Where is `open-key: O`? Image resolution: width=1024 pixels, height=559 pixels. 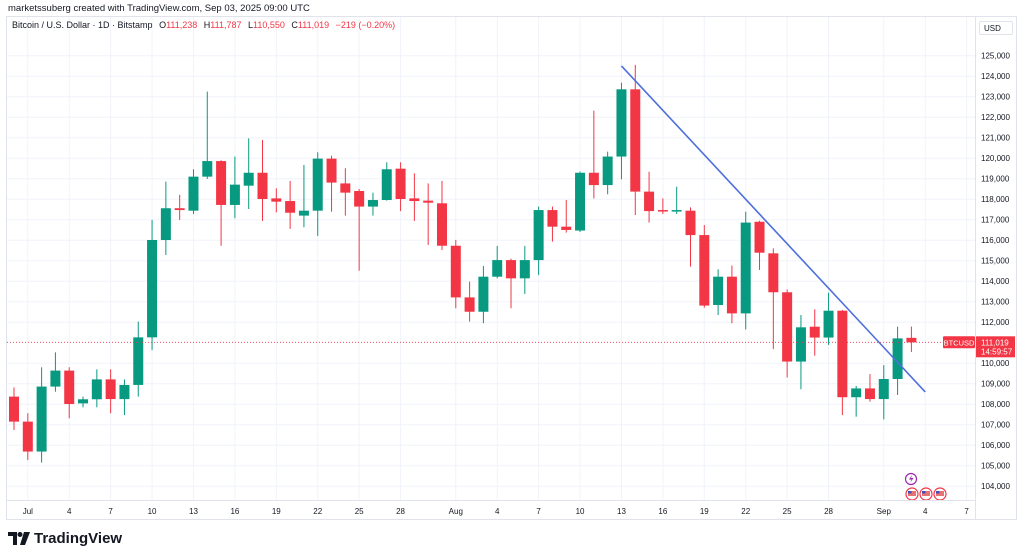
open-key: O is located at coordinates (163, 25).